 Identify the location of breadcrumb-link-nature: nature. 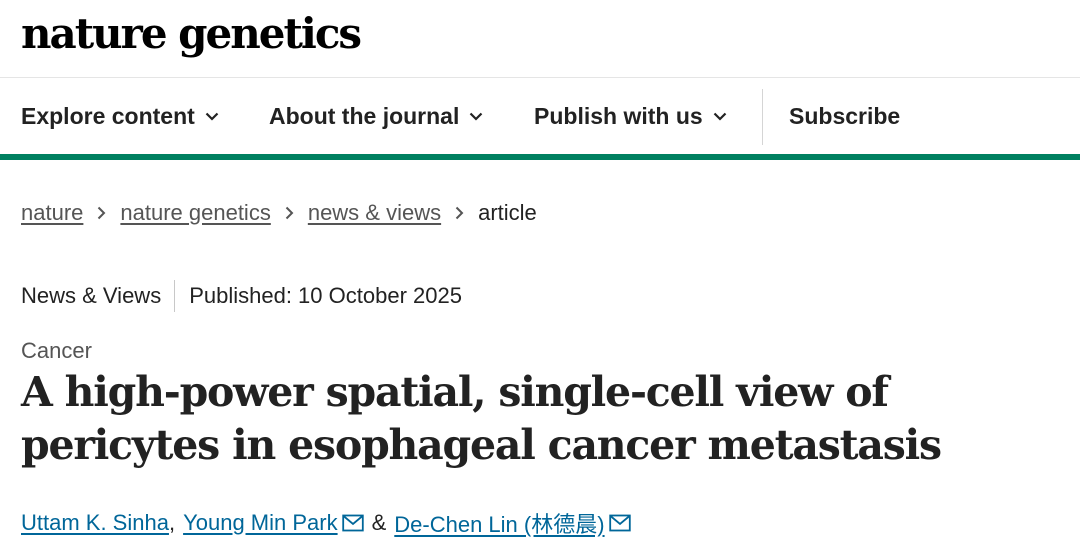
(52, 212).